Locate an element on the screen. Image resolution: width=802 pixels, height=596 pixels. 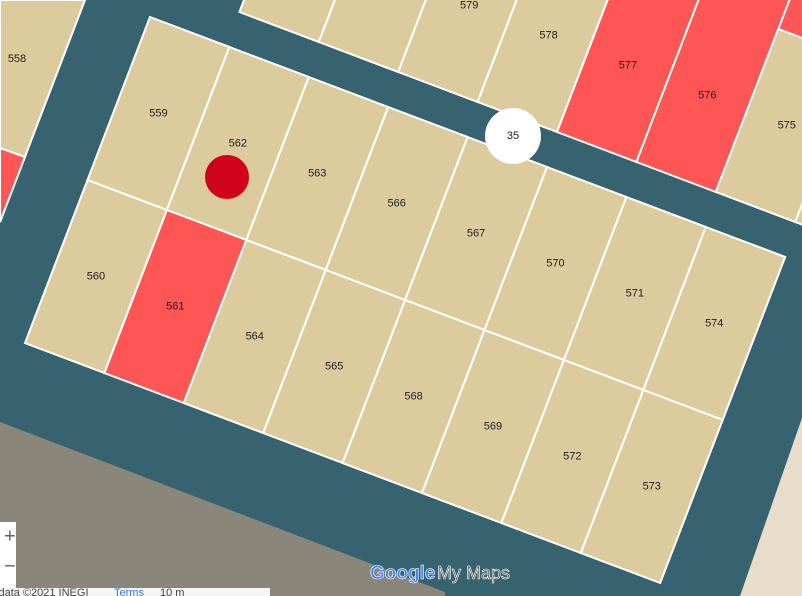
parcel-label: 572 is located at coordinates (572, 456).